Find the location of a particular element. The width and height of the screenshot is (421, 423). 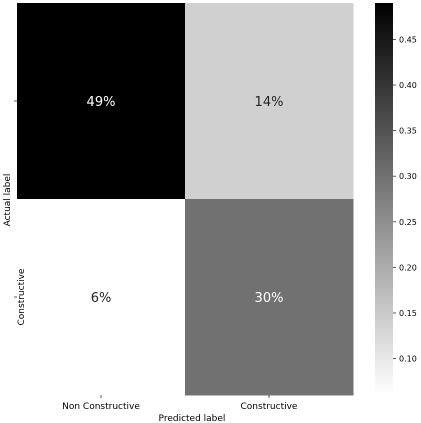

colorbar-tick-label: 0.45 is located at coordinates (408, 39).